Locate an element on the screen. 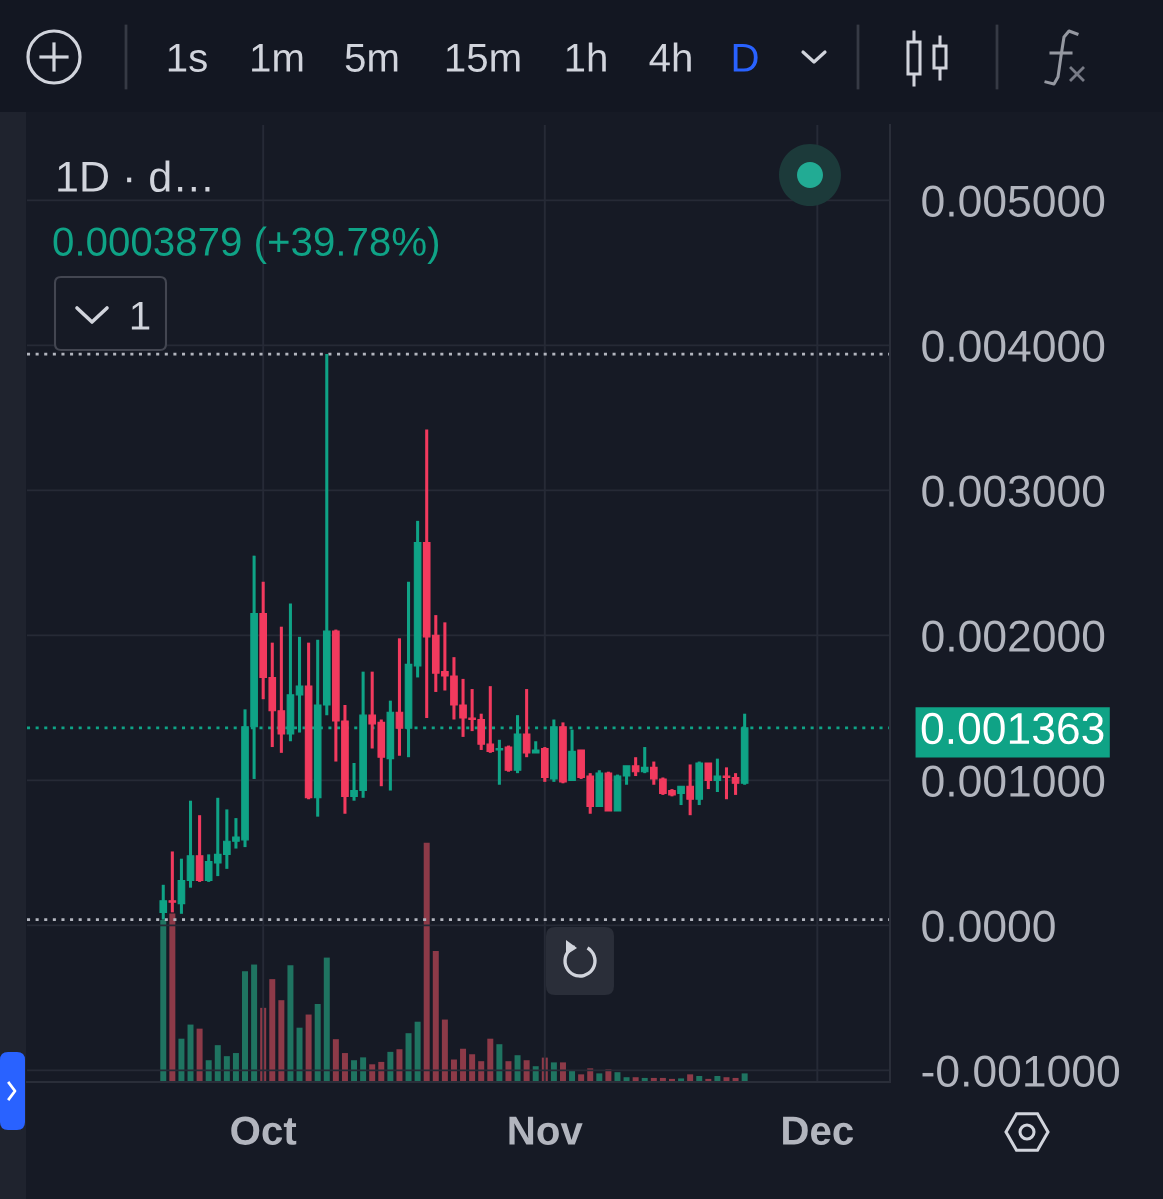 The image size is (1163, 1199). text: 4h is located at coordinates (670, 57).